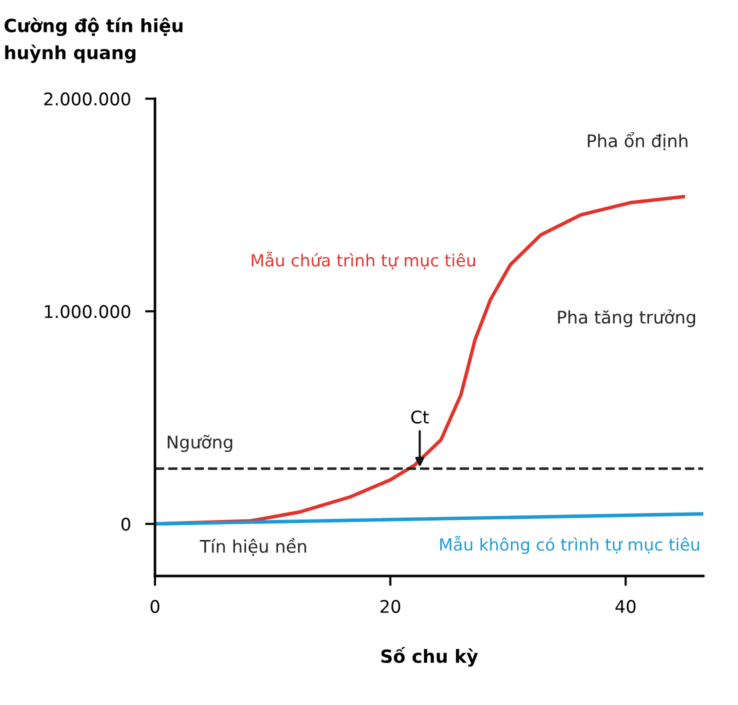  What do you see at coordinates (253, 547) in the screenshot?
I see `annotation: Tín hiệu nền` at bounding box center [253, 547].